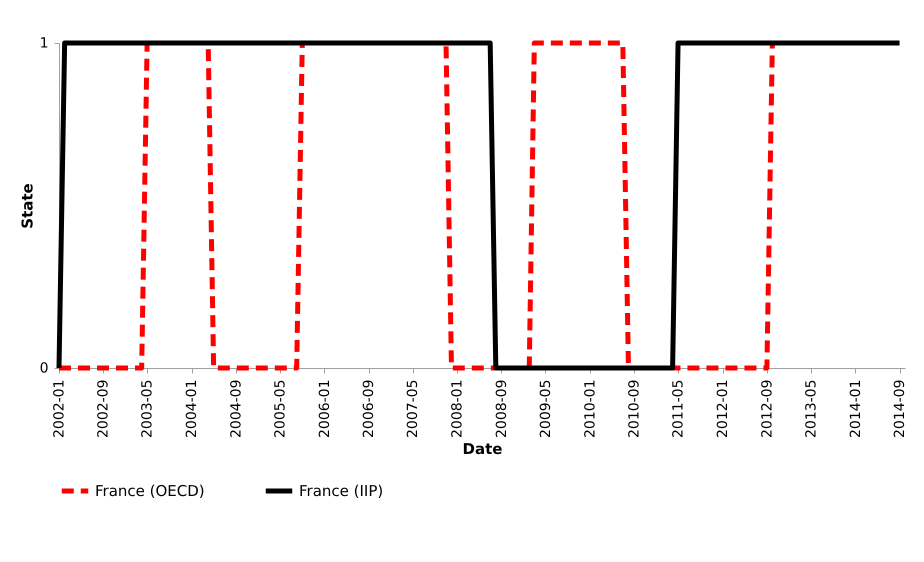 The image size is (924, 562). I want to click on x-tick-label: 2014-09, so click(900, 409).